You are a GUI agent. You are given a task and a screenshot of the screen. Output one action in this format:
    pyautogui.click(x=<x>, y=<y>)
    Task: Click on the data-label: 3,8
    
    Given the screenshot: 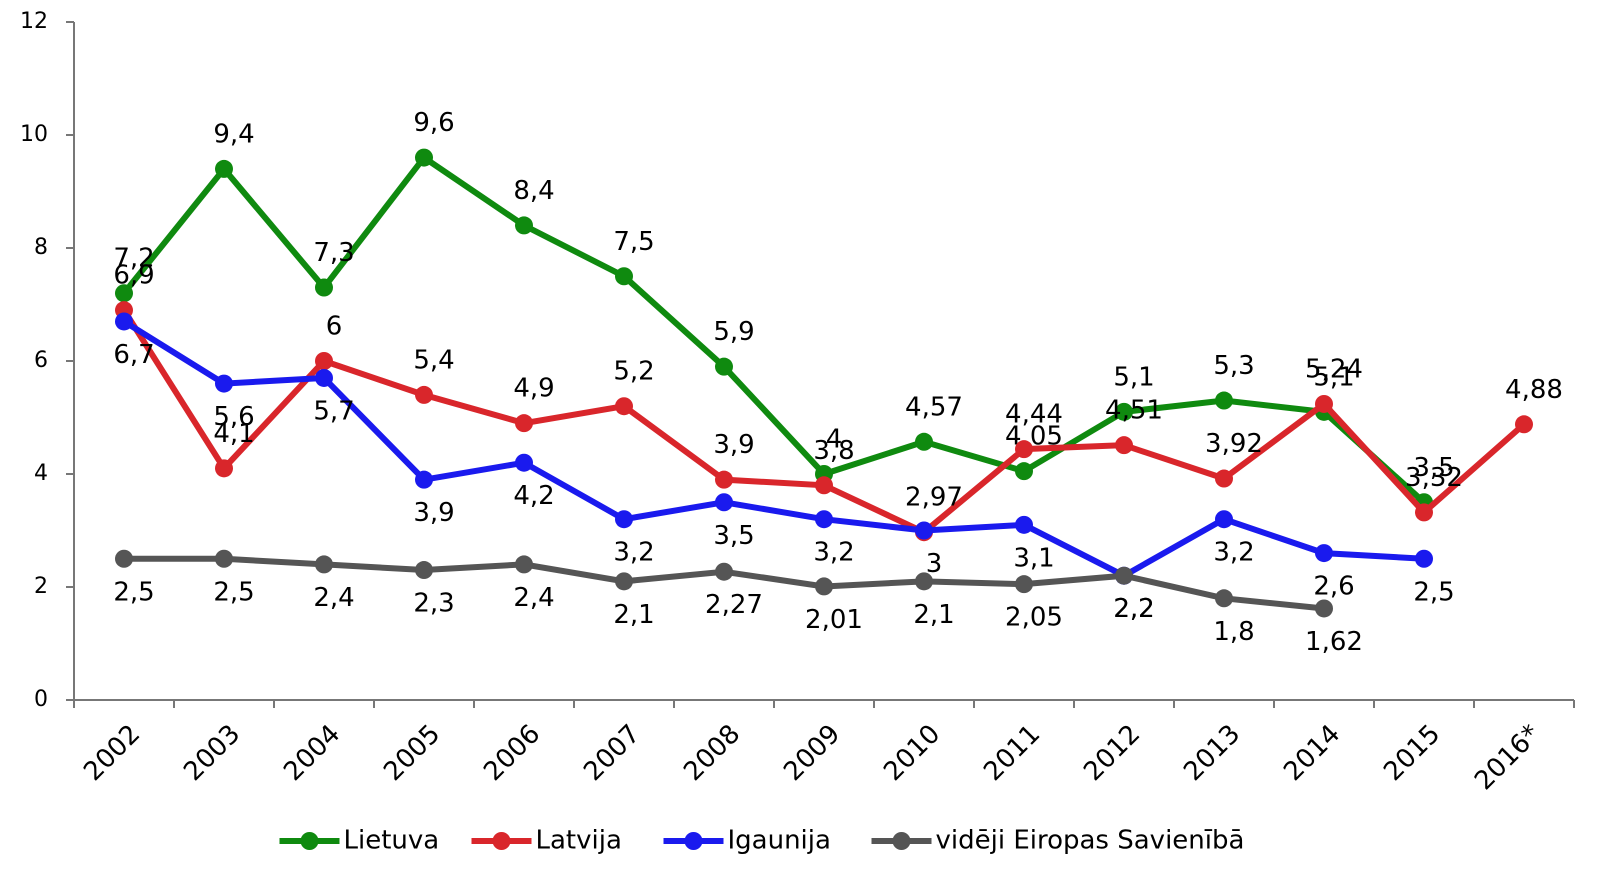 What is the action you would take?
    pyautogui.click(x=833, y=451)
    